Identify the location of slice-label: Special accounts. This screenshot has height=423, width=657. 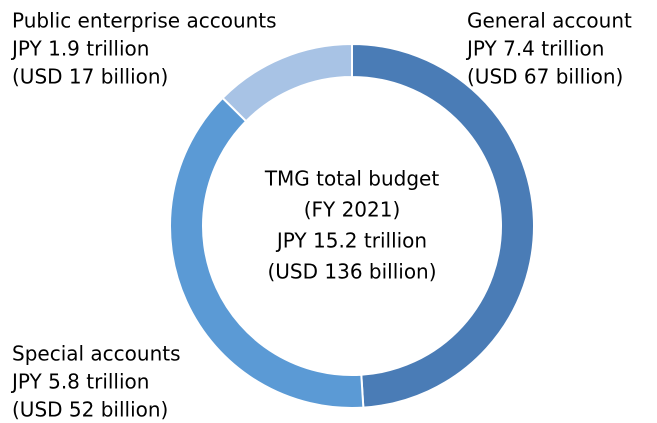
(96, 354).